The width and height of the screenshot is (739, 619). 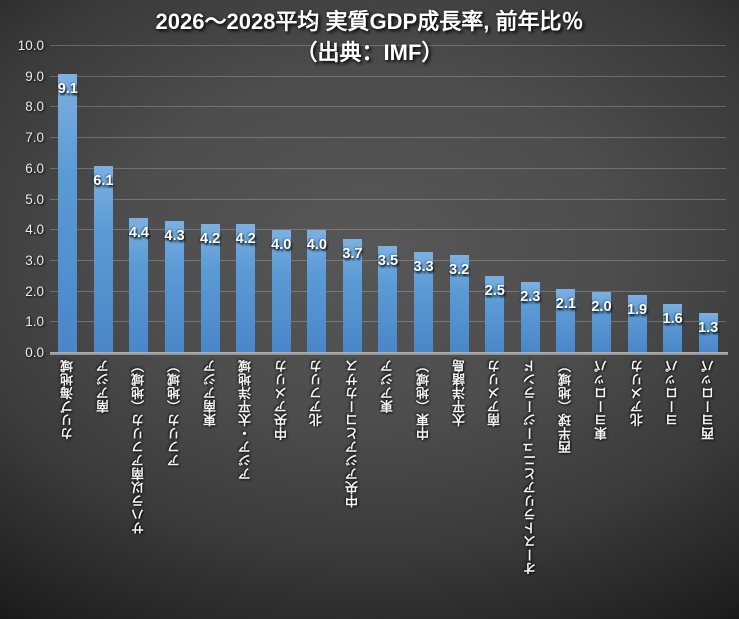 What do you see at coordinates (175, 413) in the screenshot?
I see `category-label: アフリカ（地域）` at bounding box center [175, 413].